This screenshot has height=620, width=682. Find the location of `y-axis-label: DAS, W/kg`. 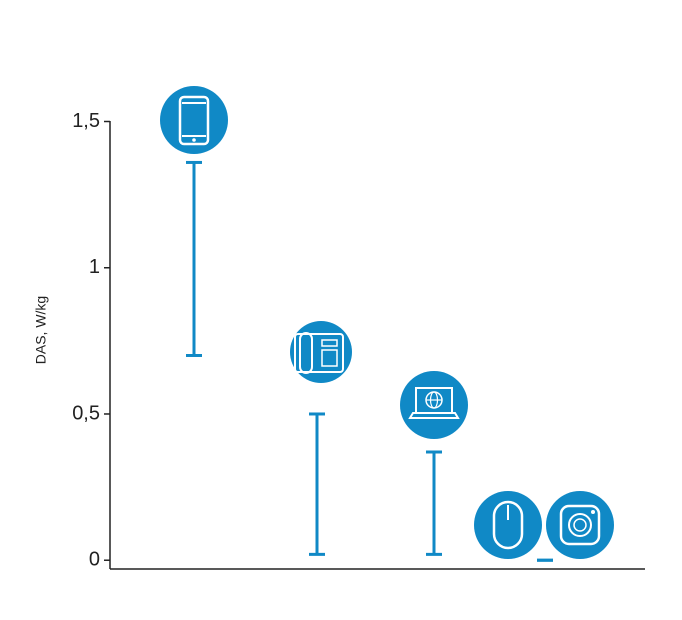

y-axis-label: DAS, W/kg is located at coordinates (41, 330).